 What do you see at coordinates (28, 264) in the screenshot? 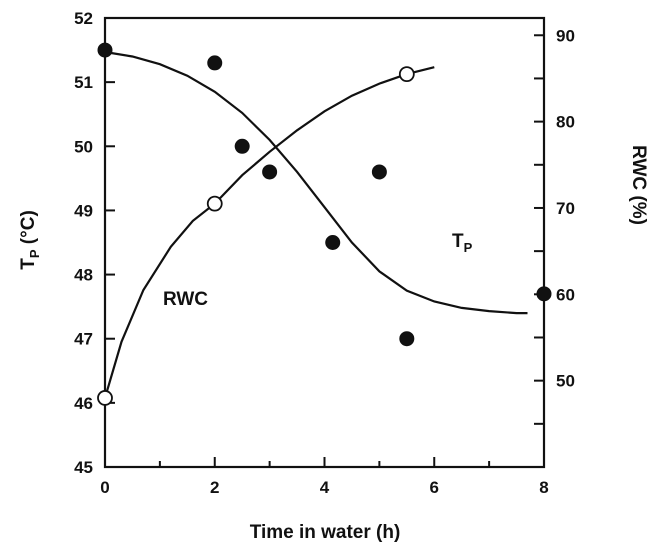
I see `y-left-label-main: T` at bounding box center [28, 264].